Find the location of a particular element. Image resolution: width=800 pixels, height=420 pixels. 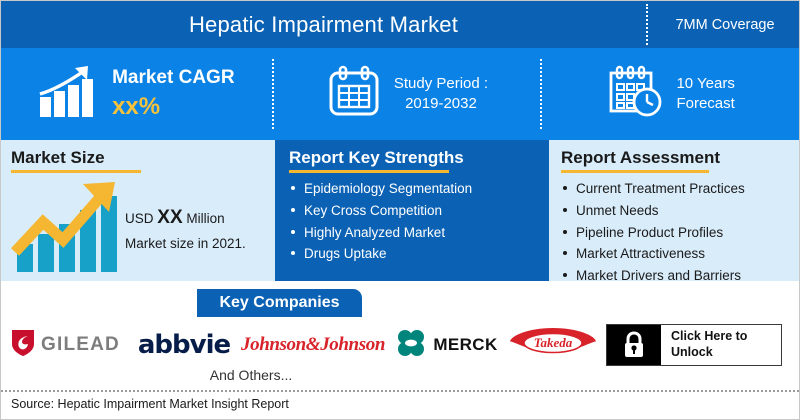

market-size-title: Market Size is located at coordinates (58, 157).